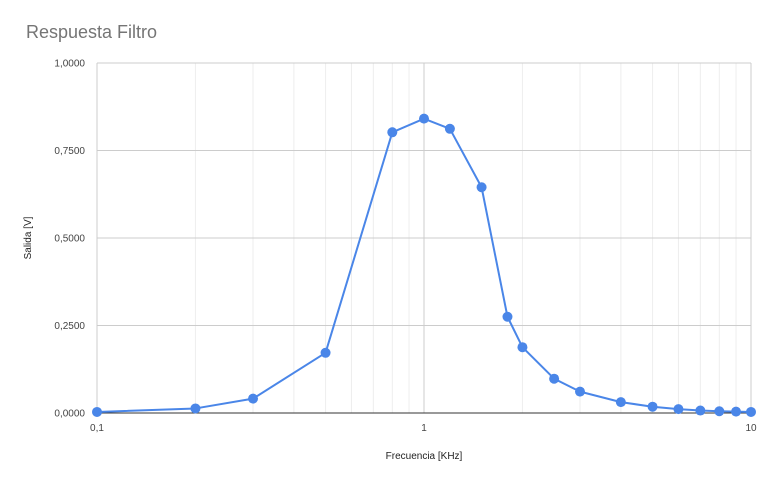 The image size is (781, 485). Describe the element at coordinates (69, 64) in the screenshot. I see `y-tick-label: 1,0000` at that location.